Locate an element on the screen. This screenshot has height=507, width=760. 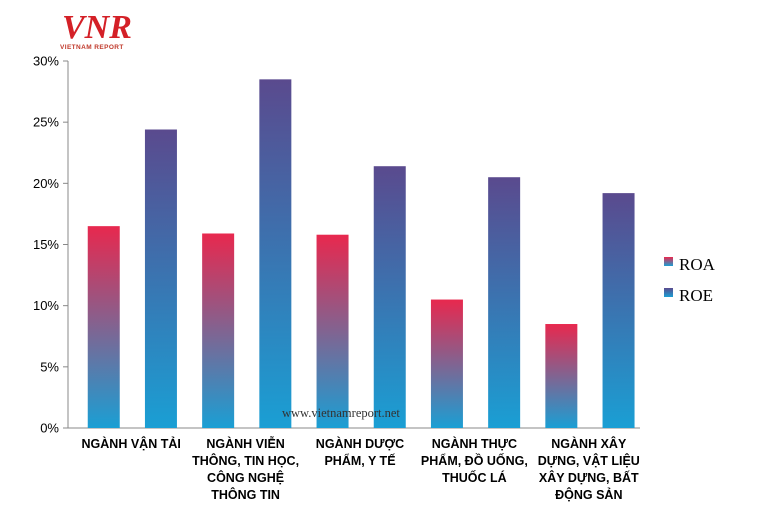
watermark-text: www.vietnamreport.net is located at coordinates (341, 413).